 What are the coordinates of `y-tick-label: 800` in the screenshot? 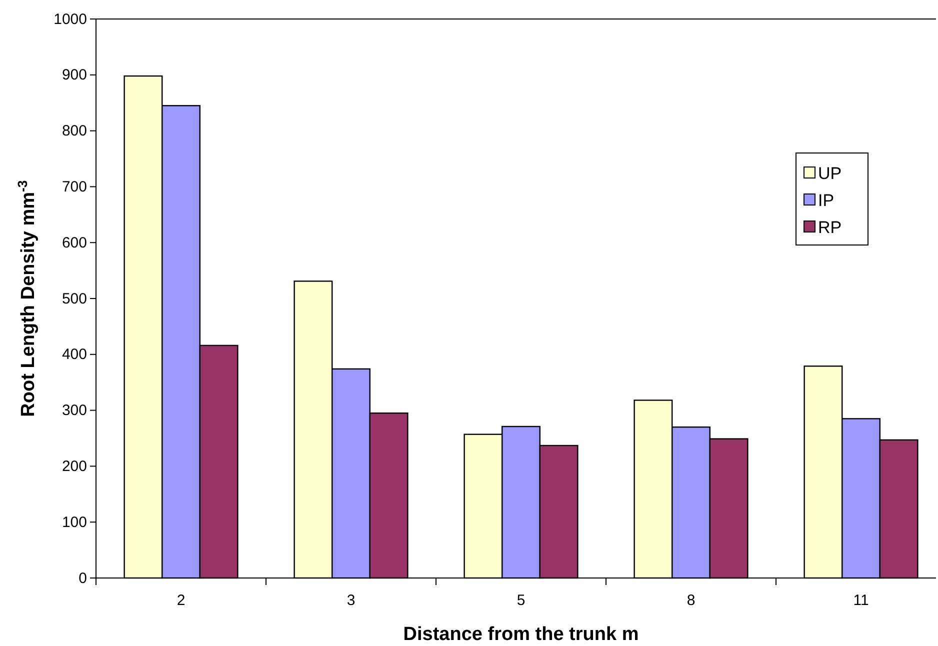 It's located at (74, 131).